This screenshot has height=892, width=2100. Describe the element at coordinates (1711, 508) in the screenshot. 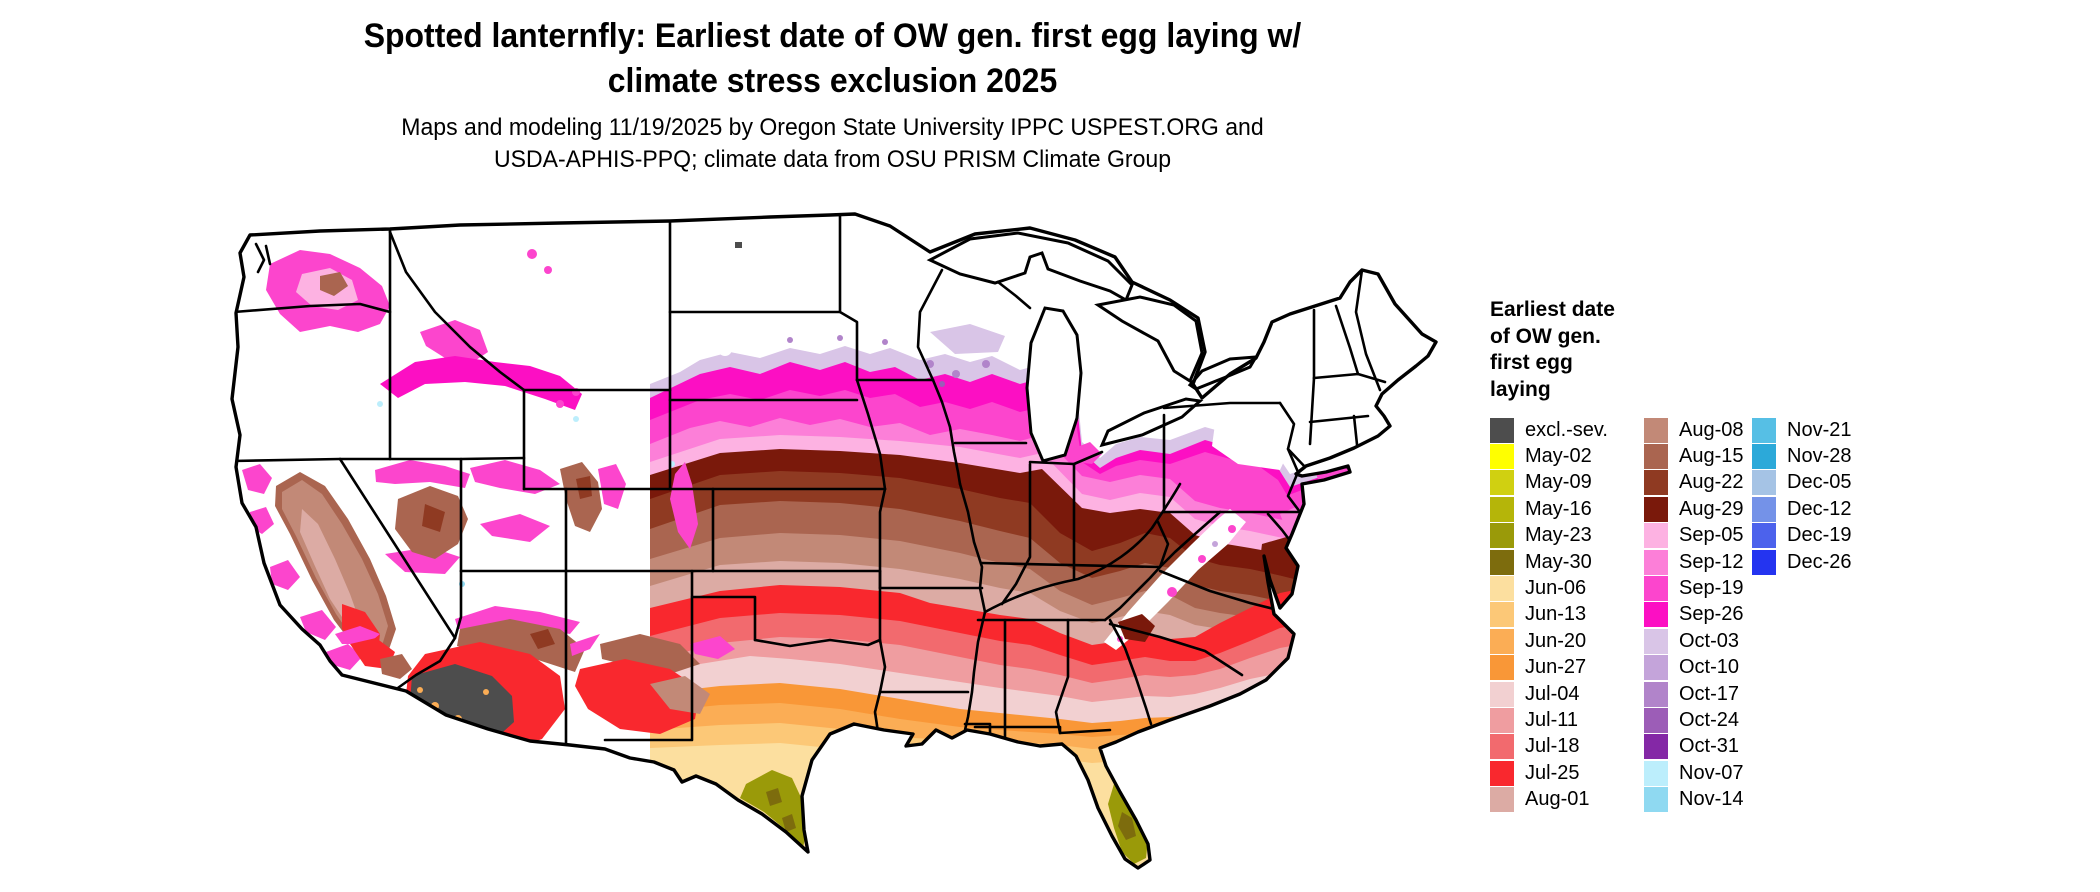

I see `legend-entry-label: Aug-29` at that location.